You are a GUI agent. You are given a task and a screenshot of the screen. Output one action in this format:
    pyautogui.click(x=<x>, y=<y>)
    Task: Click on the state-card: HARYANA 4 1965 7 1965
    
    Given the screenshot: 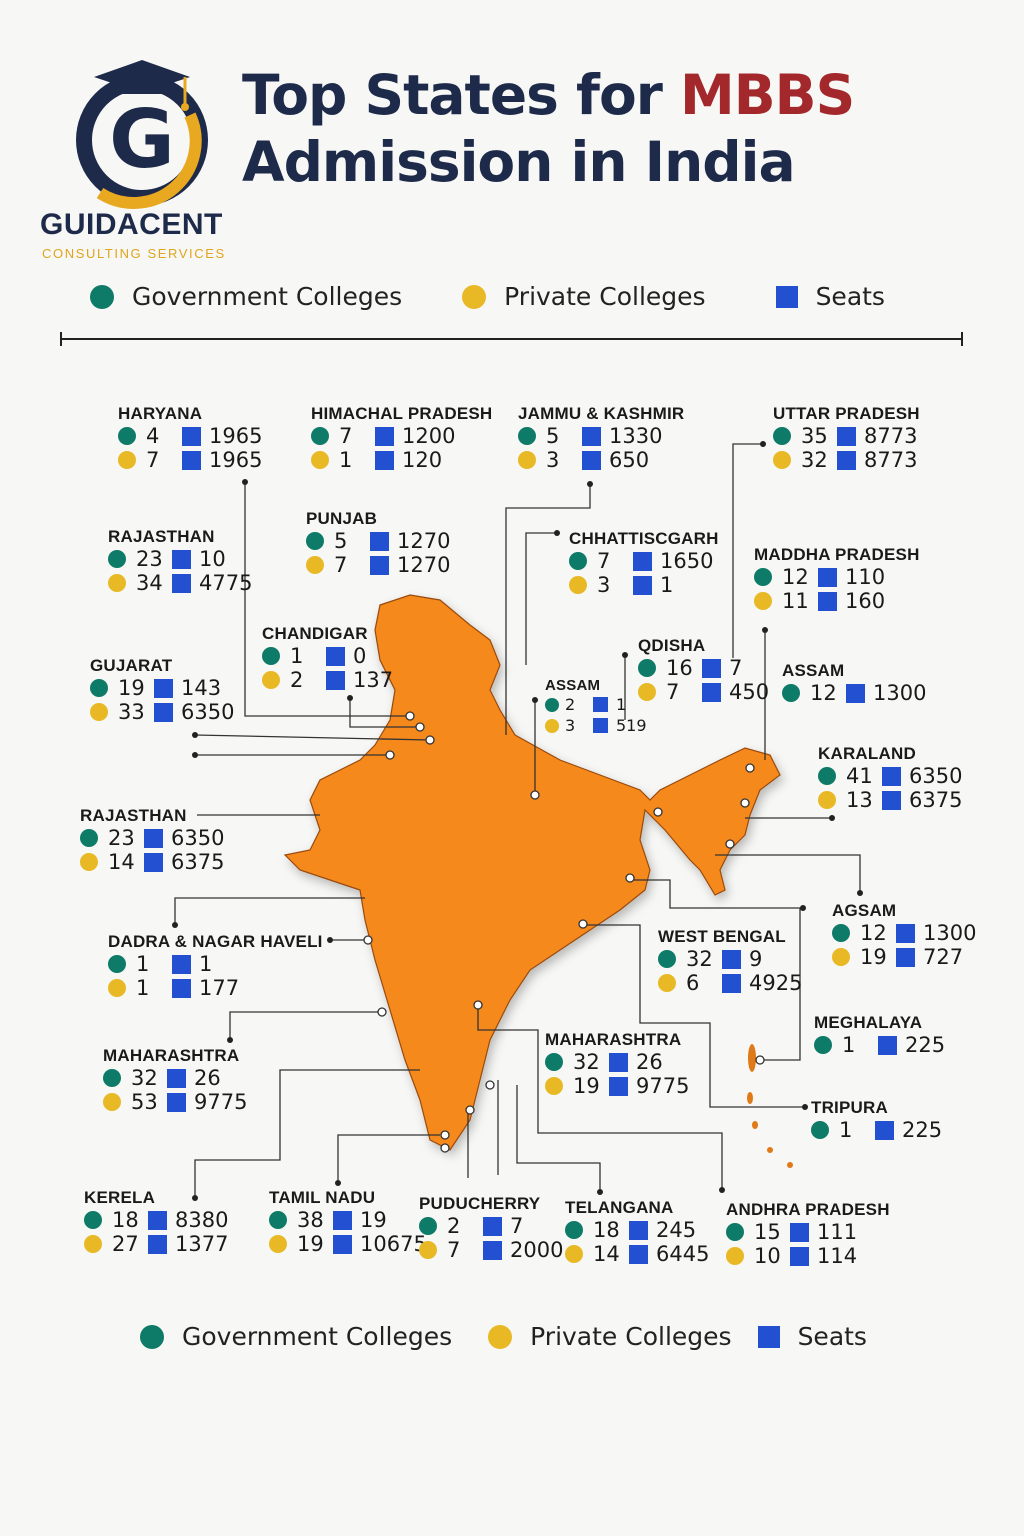 What is the action you would take?
    pyautogui.click(x=190, y=438)
    